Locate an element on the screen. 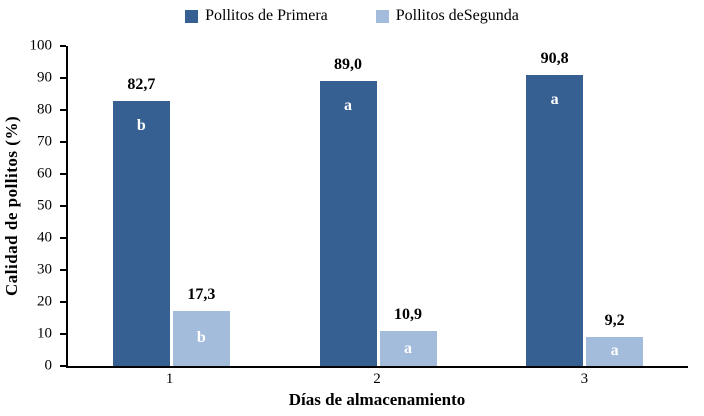 This screenshot has width=704, height=416. bar-series-1: 89,0 a is located at coordinates (348, 211).